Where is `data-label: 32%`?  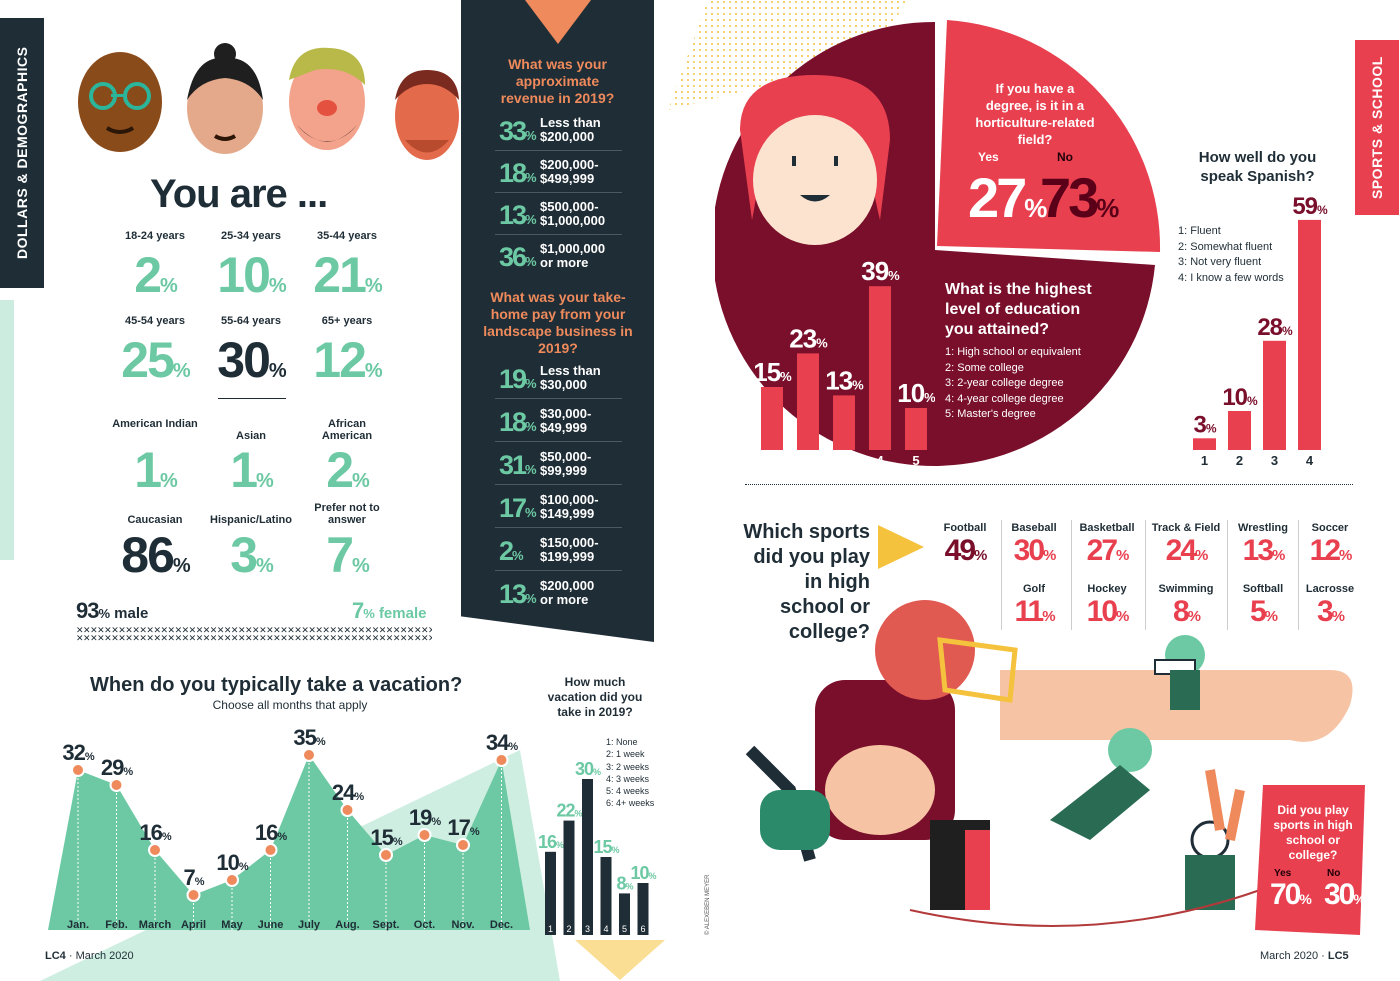 data-label: 32% is located at coordinates (78, 752).